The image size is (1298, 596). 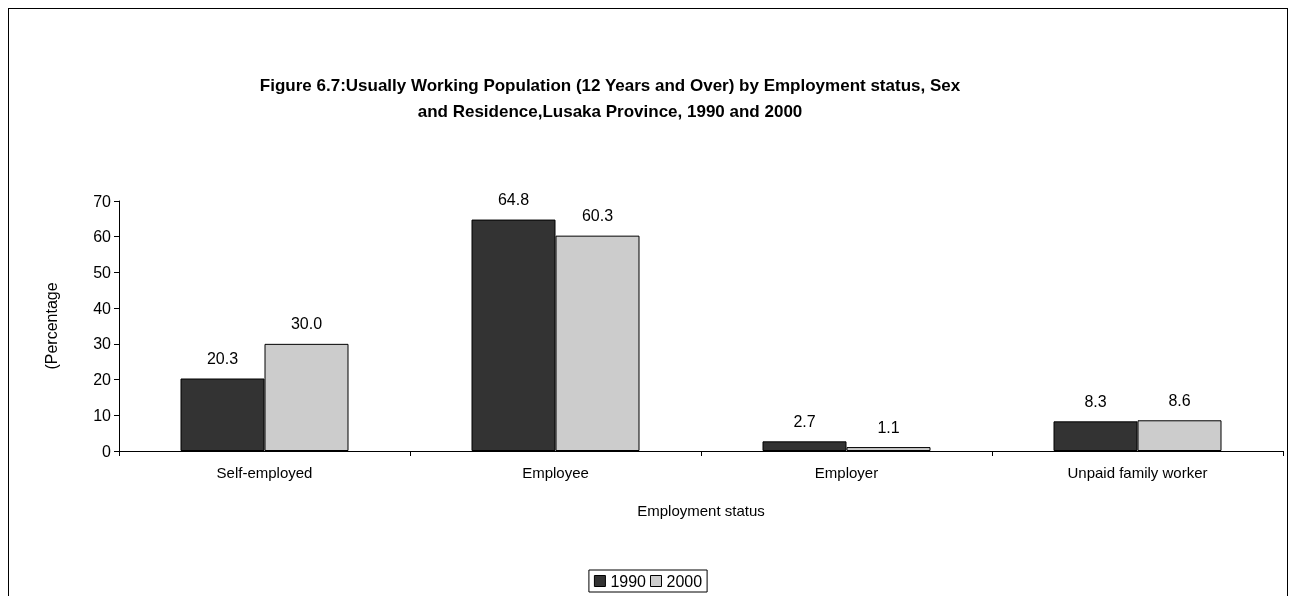 What do you see at coordinates (102, 380) in the screenshot?
I see `y-tick-label: 20` at bounding box center [102, 380].